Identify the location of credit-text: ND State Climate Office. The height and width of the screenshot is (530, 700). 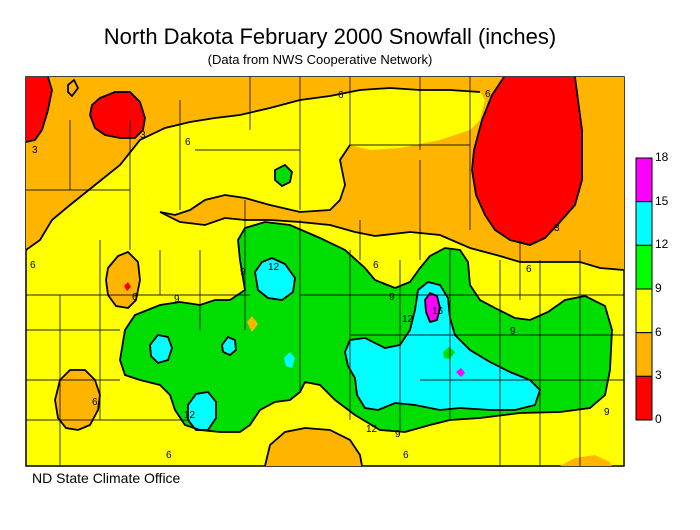
(106, 478).